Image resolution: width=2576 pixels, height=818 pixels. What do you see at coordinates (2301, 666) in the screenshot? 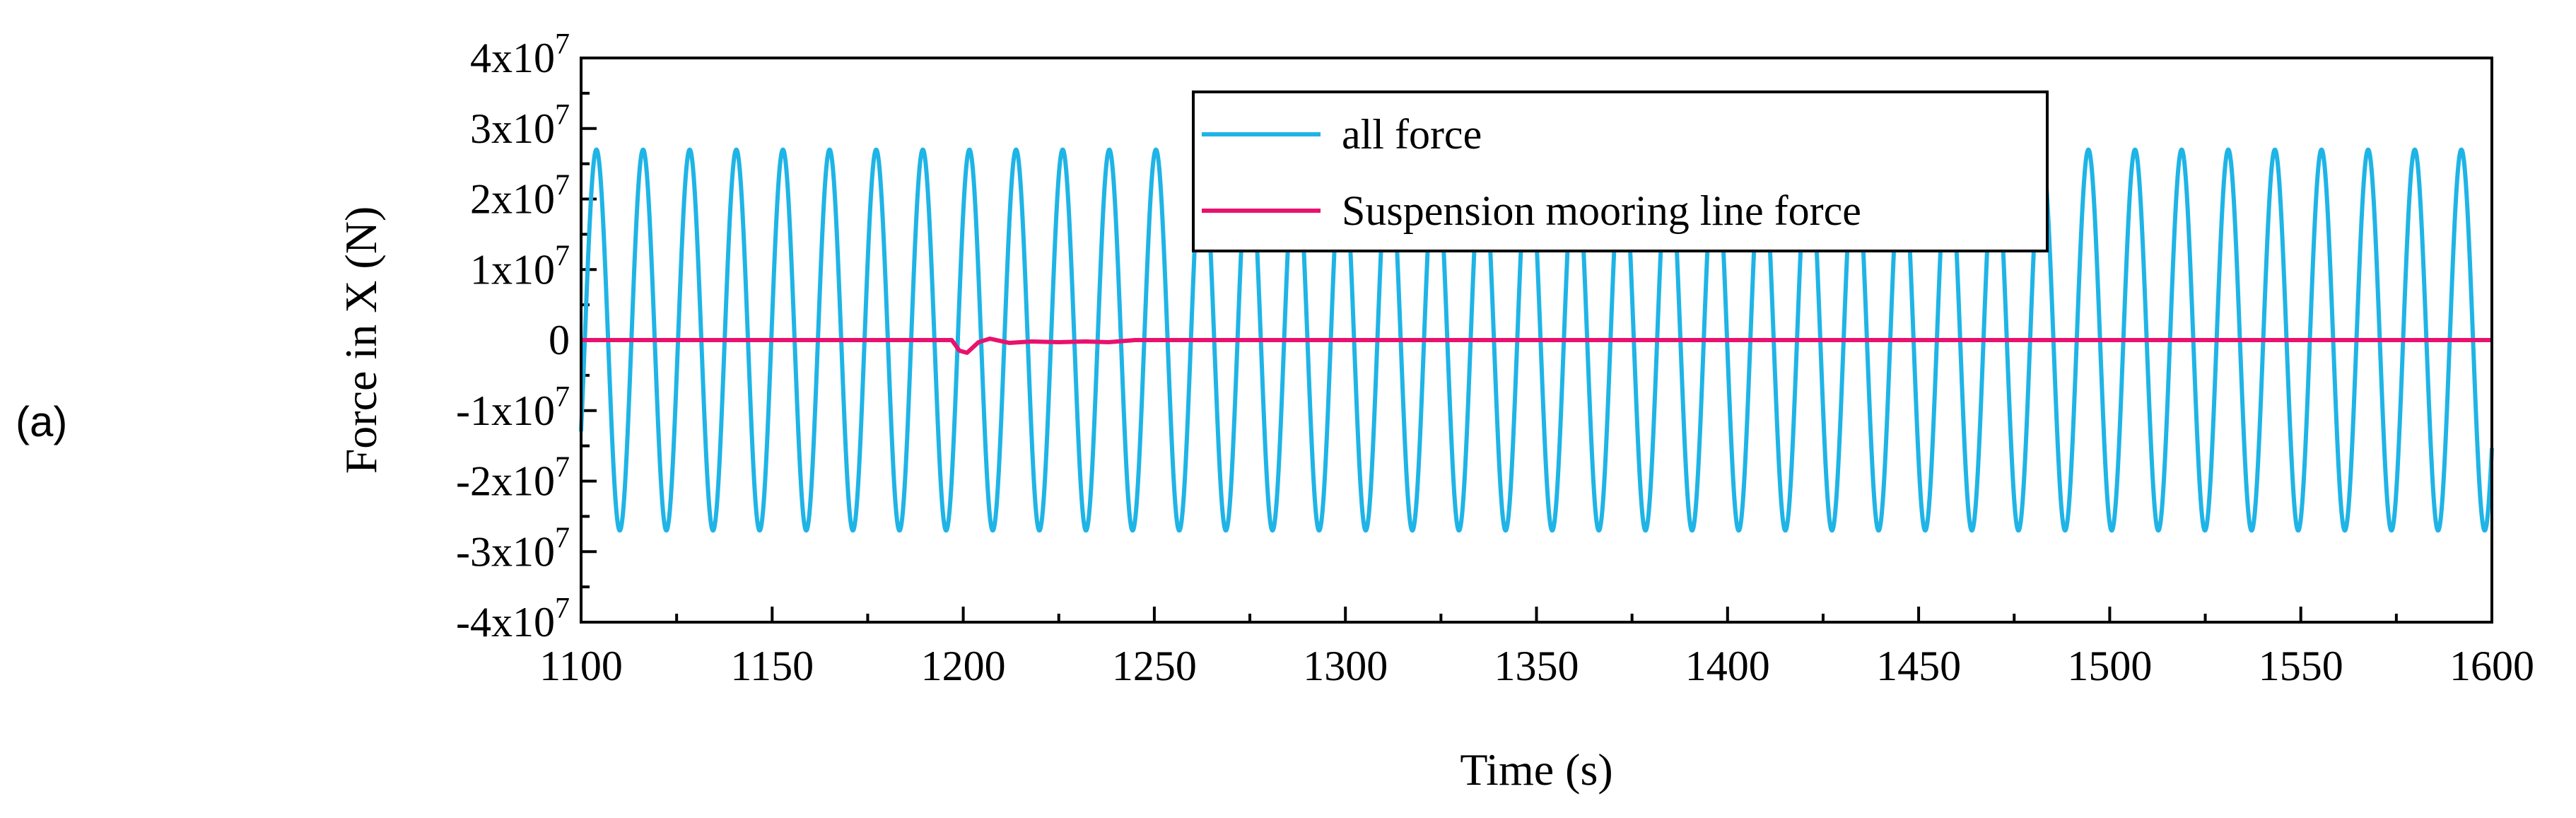
I see `x-tick-label: 1550` at bounding box center [2301, 666].